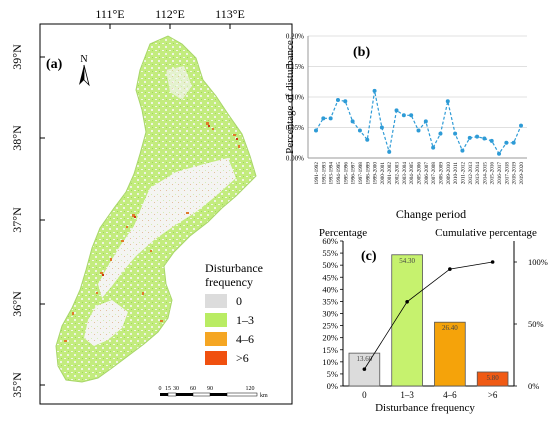  Describe the element at coordinates (332, 374) in the screenshot. I see `bar-chart-left-tick-label: 5%` at that location.